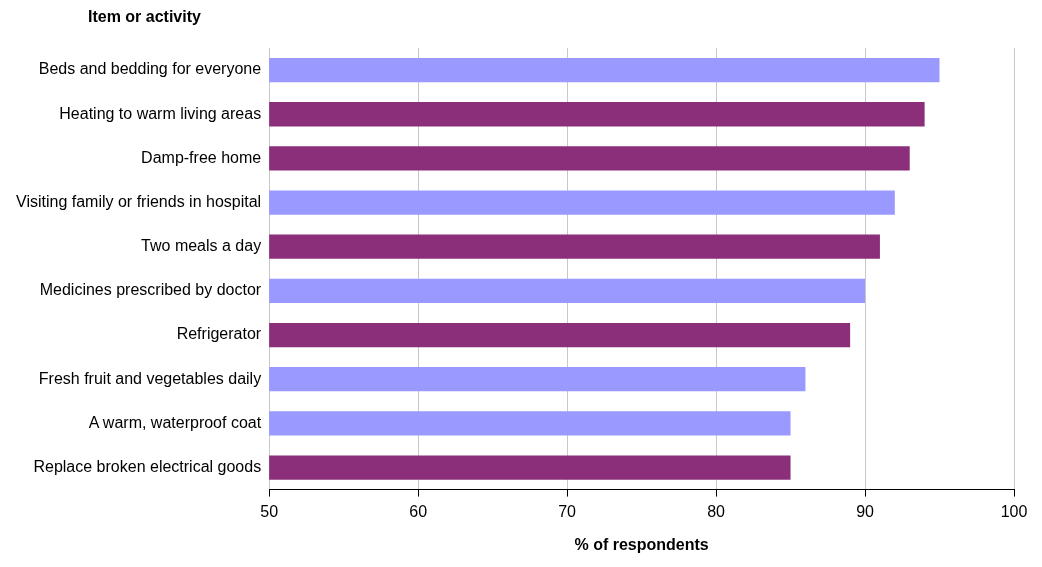 The height and width of the screenshot is (567, 1042). What do you see at coordinates (201, 246) in the screenshot?
I see `y-tick-label: Two meals a day` at bounding box center [201, 246].